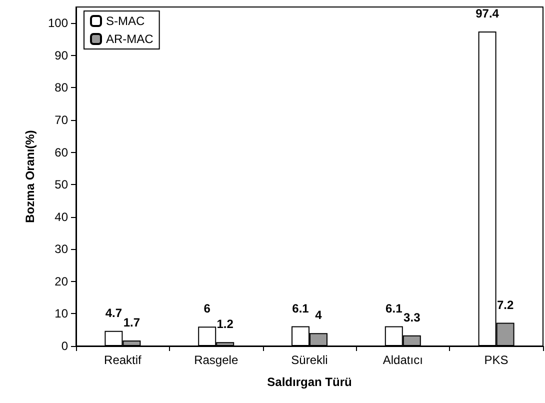 The width and height of the screenshot is (545, 403). Describe the element at coordinates (61, 249) in the screenshot. I see `y-tick-label: 30` at that location.